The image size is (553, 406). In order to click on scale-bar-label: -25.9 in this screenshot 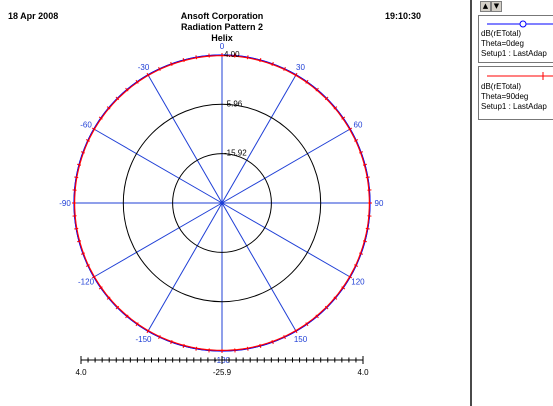, I will do `click(222, 372)`.